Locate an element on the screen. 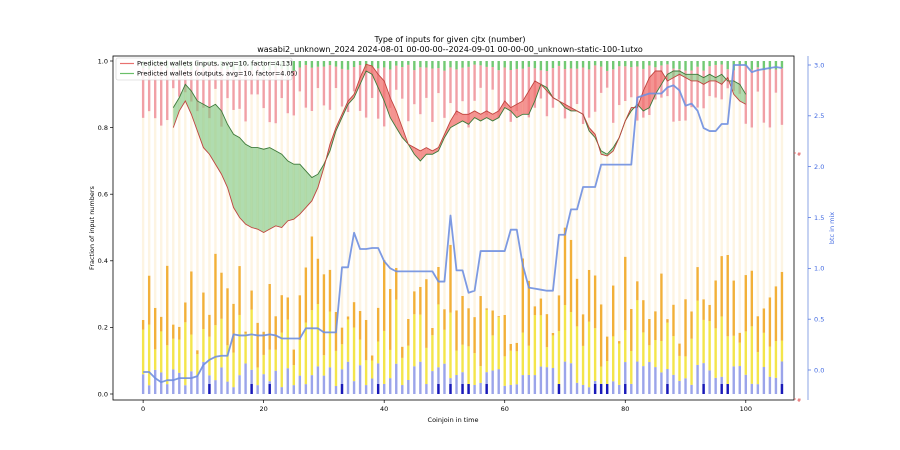  inputs-wallets-area is located at coordinates (513, 111).